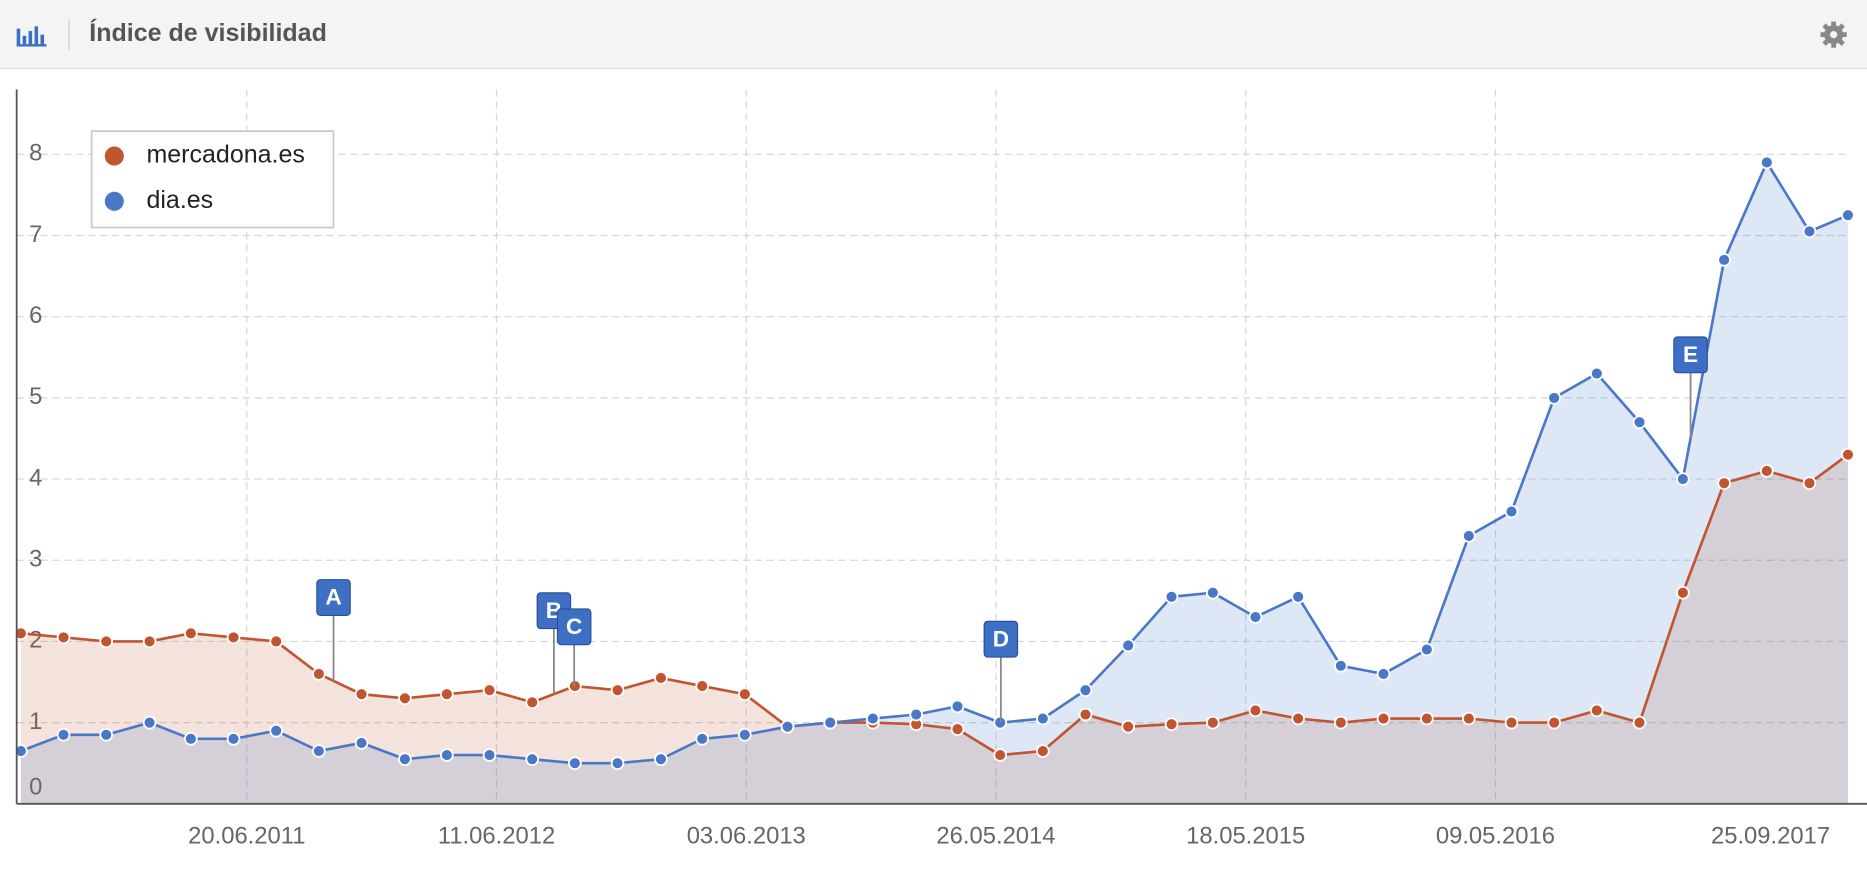  What do you see at coordinates (1245, 835) in the screenshot?
I see `x-tick-label: 18.05.2015` at bounding box center [1245, 835].